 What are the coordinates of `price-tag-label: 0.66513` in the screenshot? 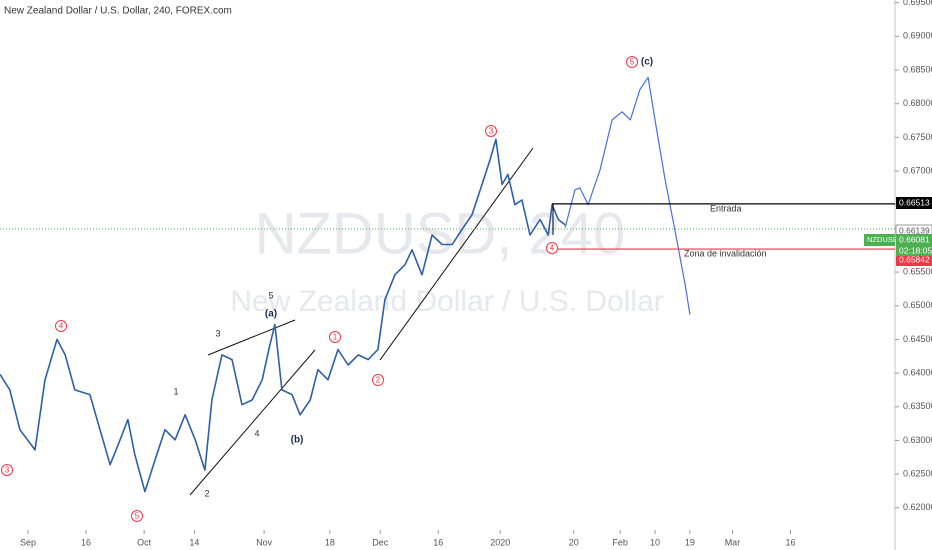 It's located at (914, 202).